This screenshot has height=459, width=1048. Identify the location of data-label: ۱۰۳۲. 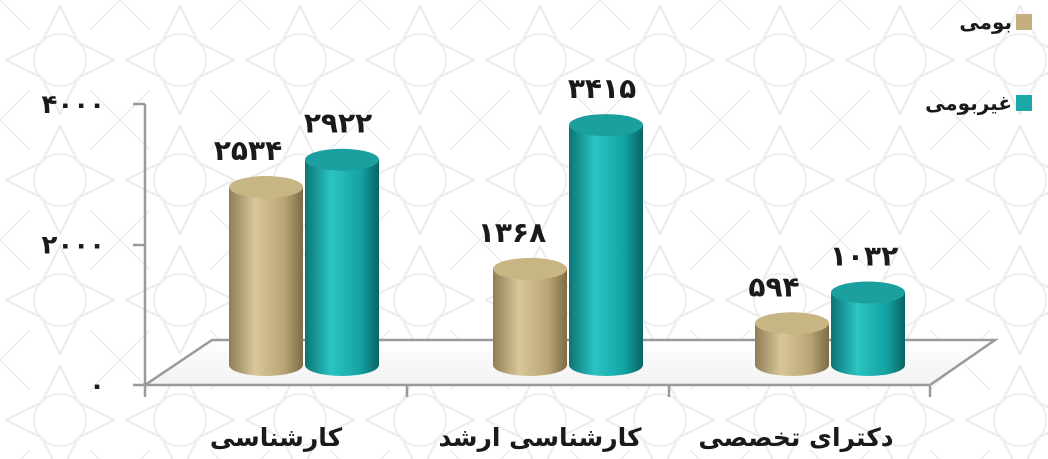
(864, 256).